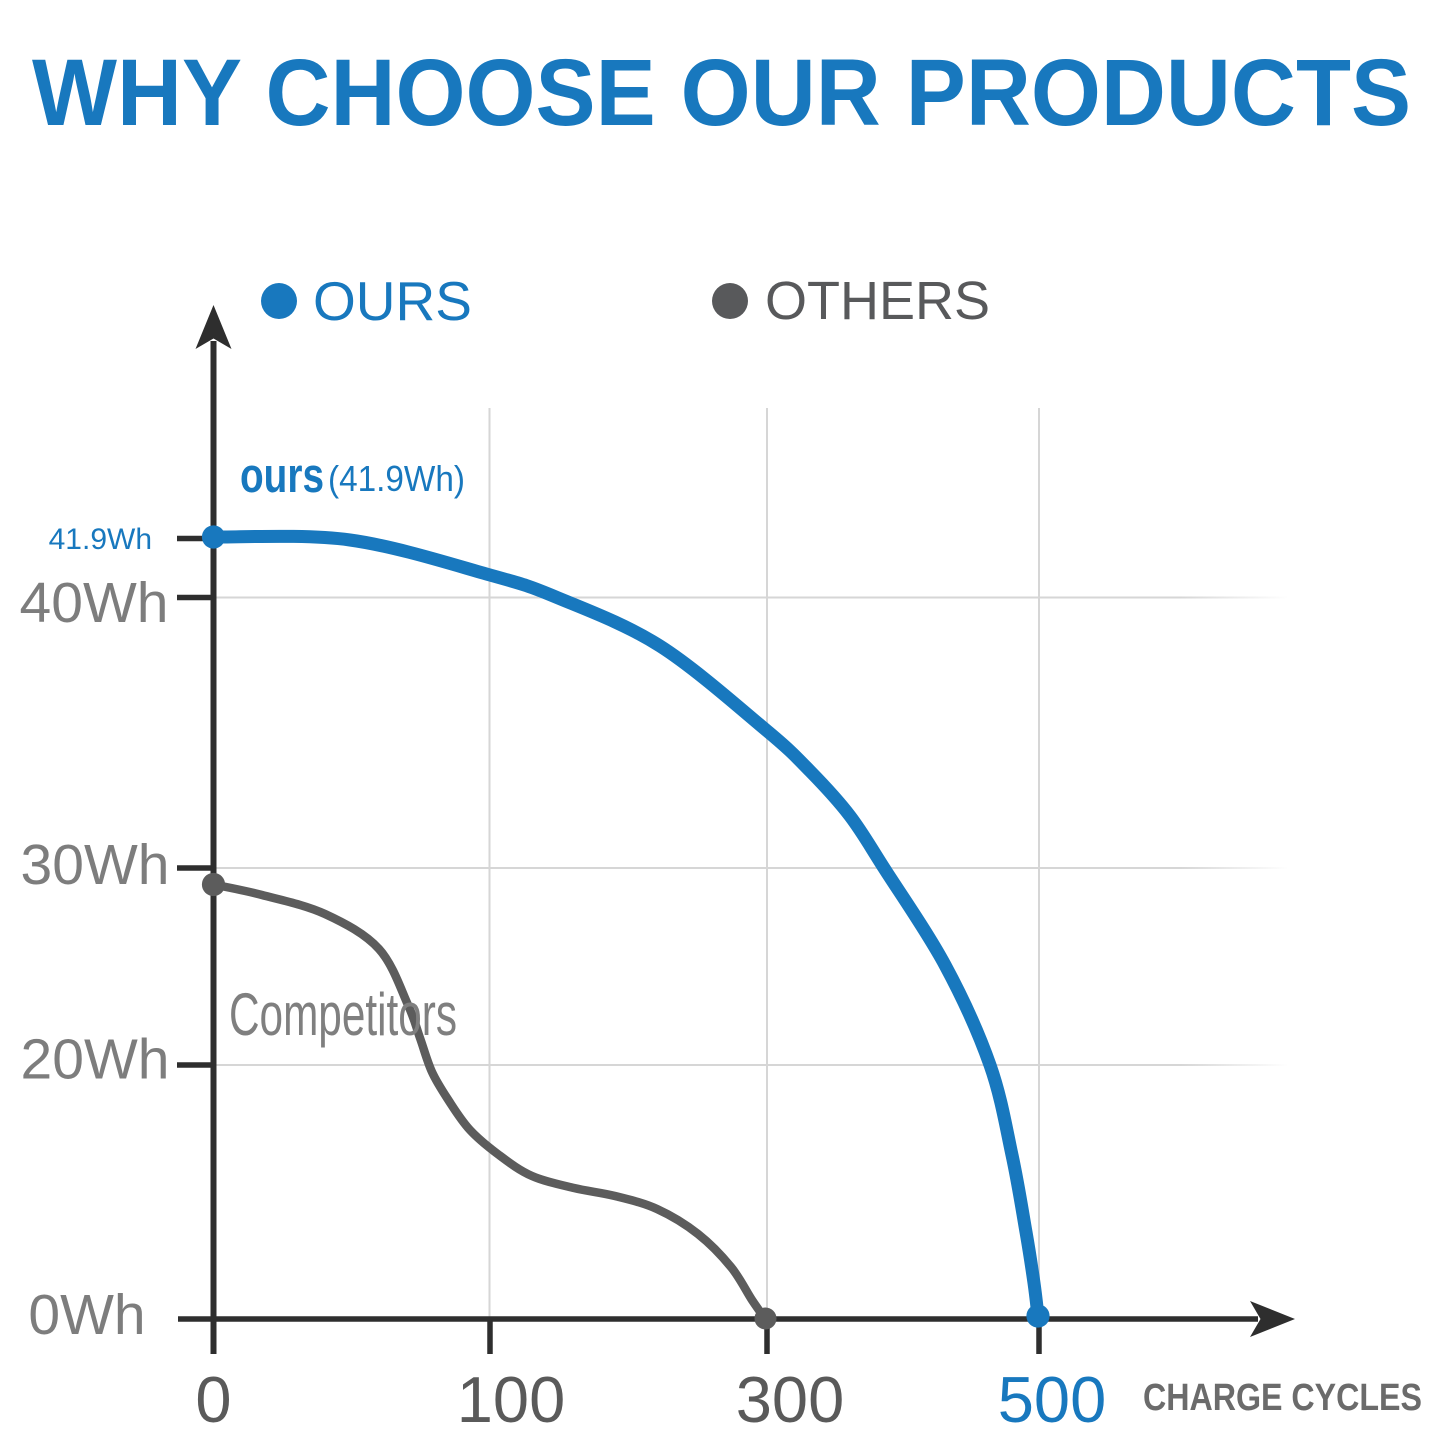 This screenshot has height=1445, width=1445. Describe the element at coordinates (721, 93) in the screenshot. I see `svg-text: WHY CHOOSE OUR PRODUCTS` at that location.